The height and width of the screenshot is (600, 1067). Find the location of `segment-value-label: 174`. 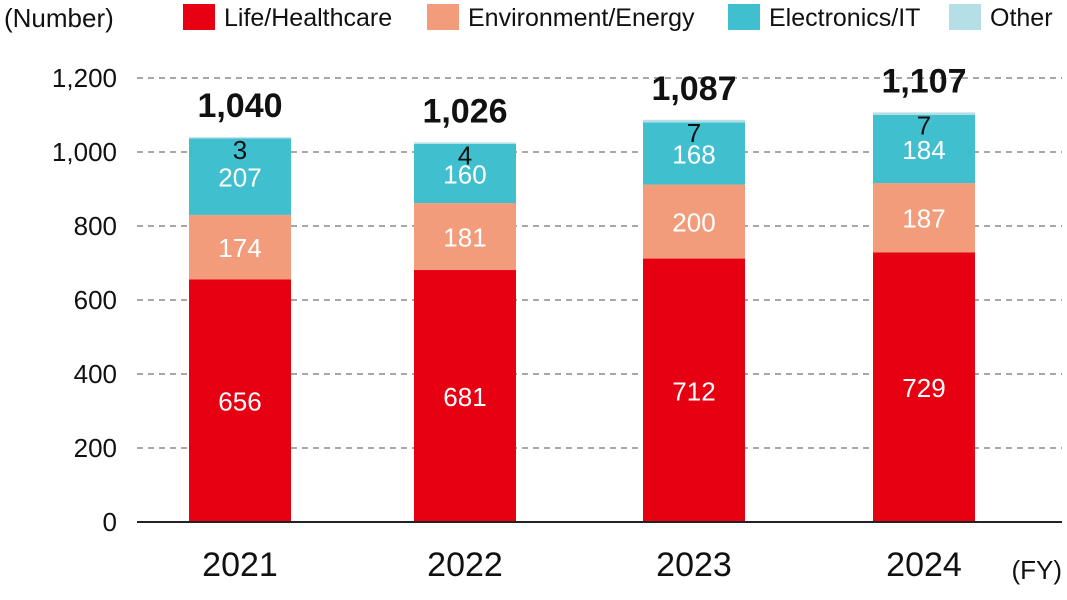

segment-value-label: 174 is located at coordinates (239, 248).